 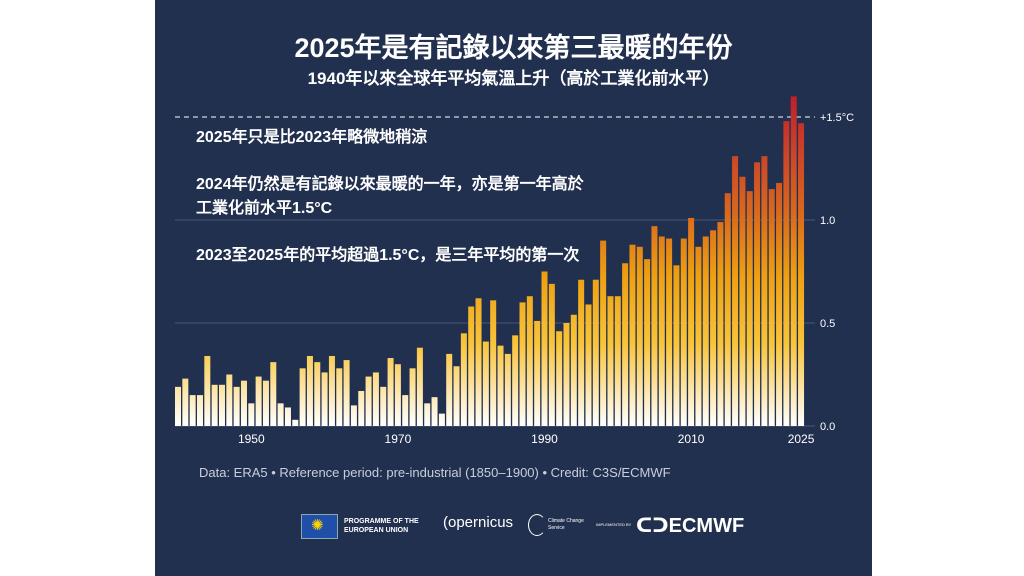 What do you see at coordinates (481, 522) in the screenshot?
I see `copernicus-text: opernicus` at bounding box center [481, 522].